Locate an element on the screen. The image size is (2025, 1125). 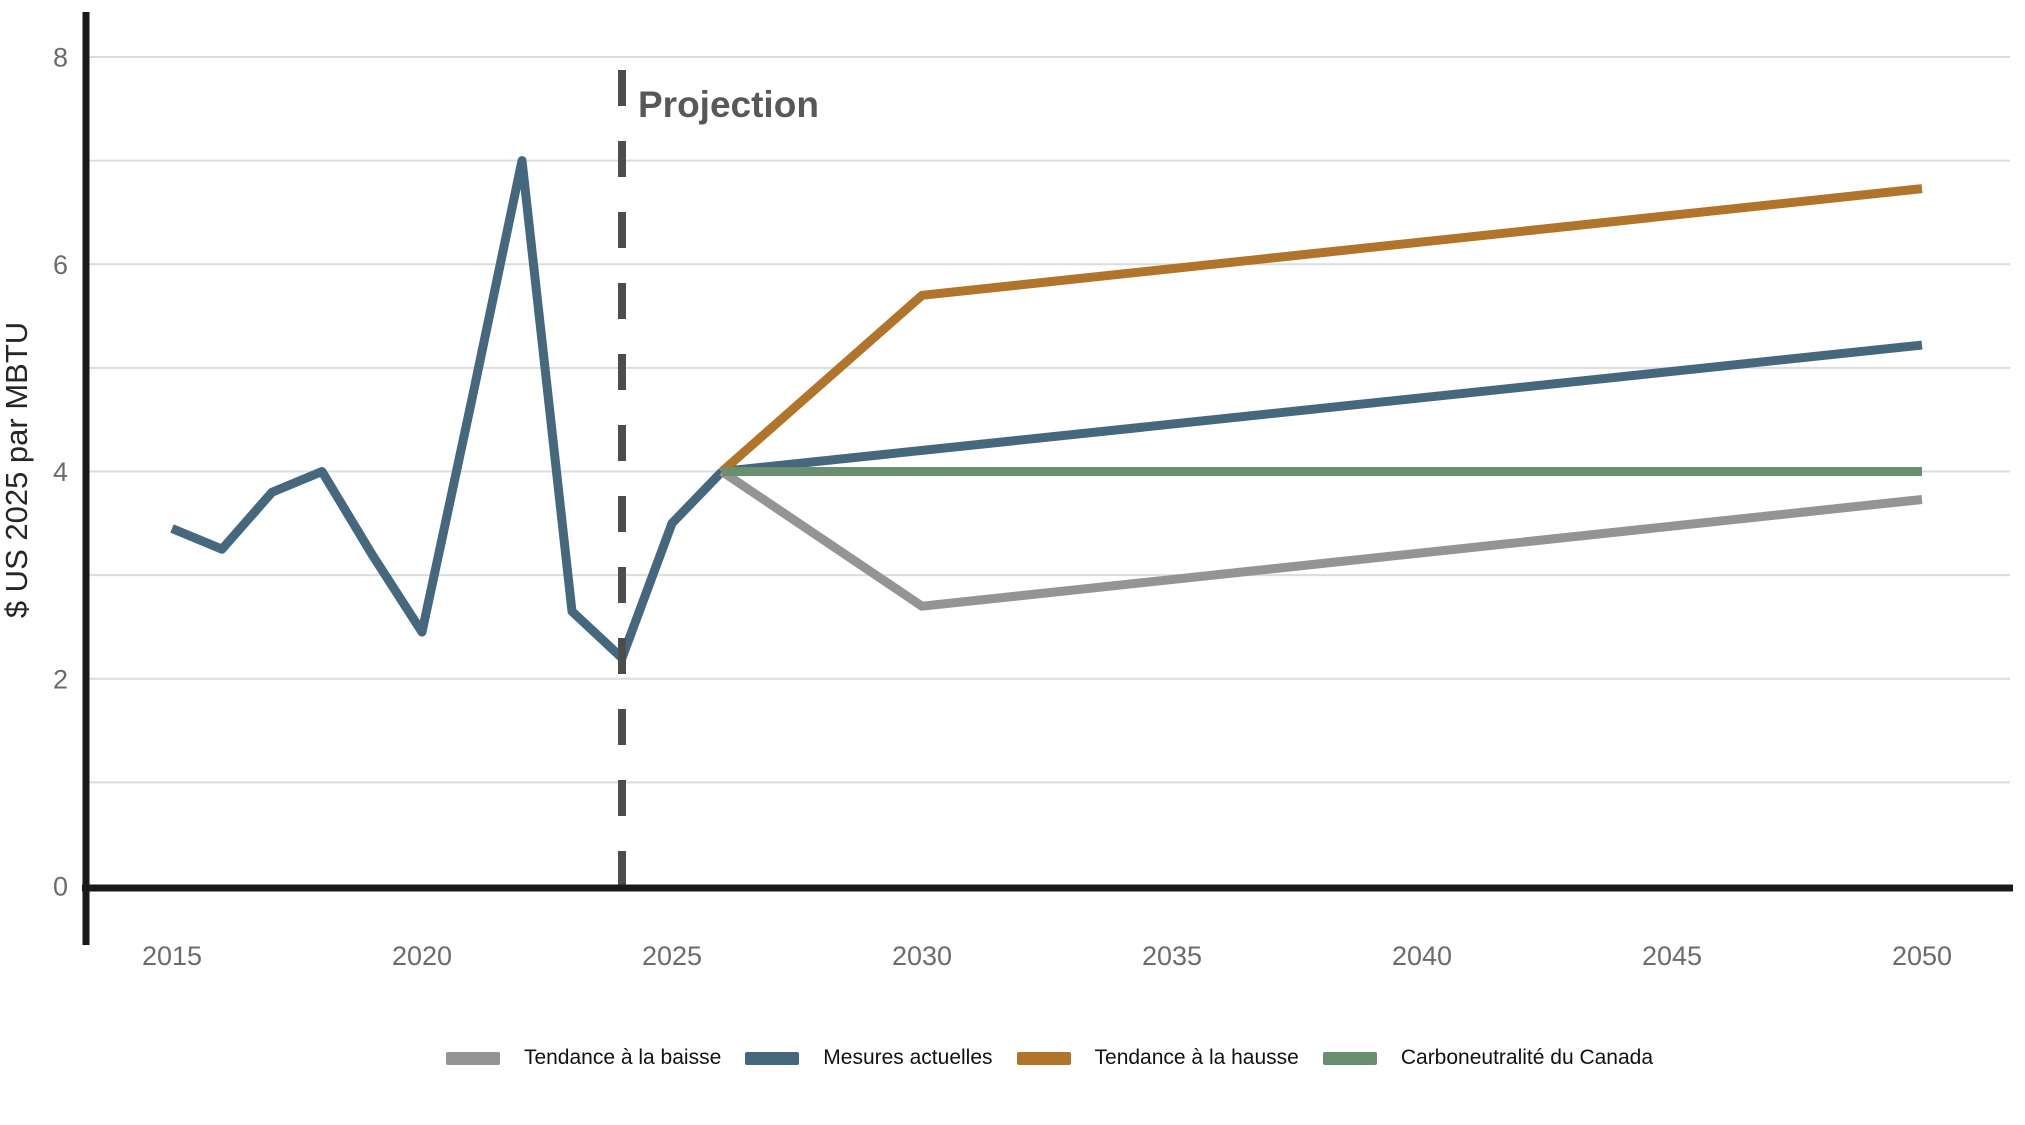
y-axis-title: $ US 2025 par MBTU is located at coordinates (17, 470).